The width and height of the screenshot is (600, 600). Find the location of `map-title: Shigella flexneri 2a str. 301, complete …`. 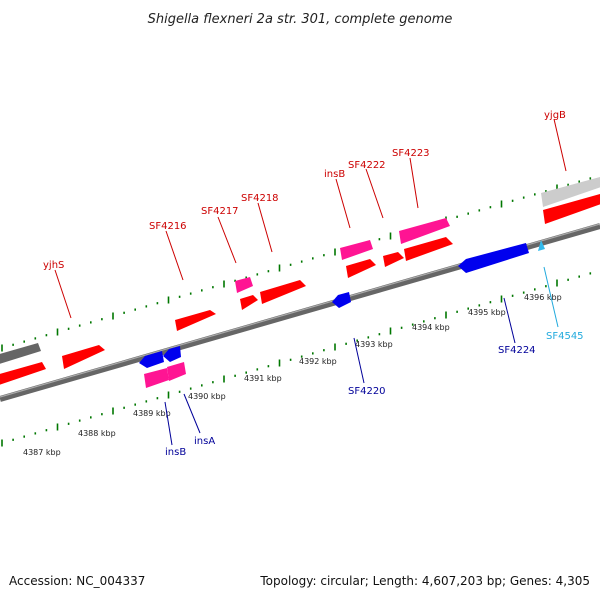

map-title: Shigella flexneri 2a str. 301, complete … is located at coordinates (300, 19).